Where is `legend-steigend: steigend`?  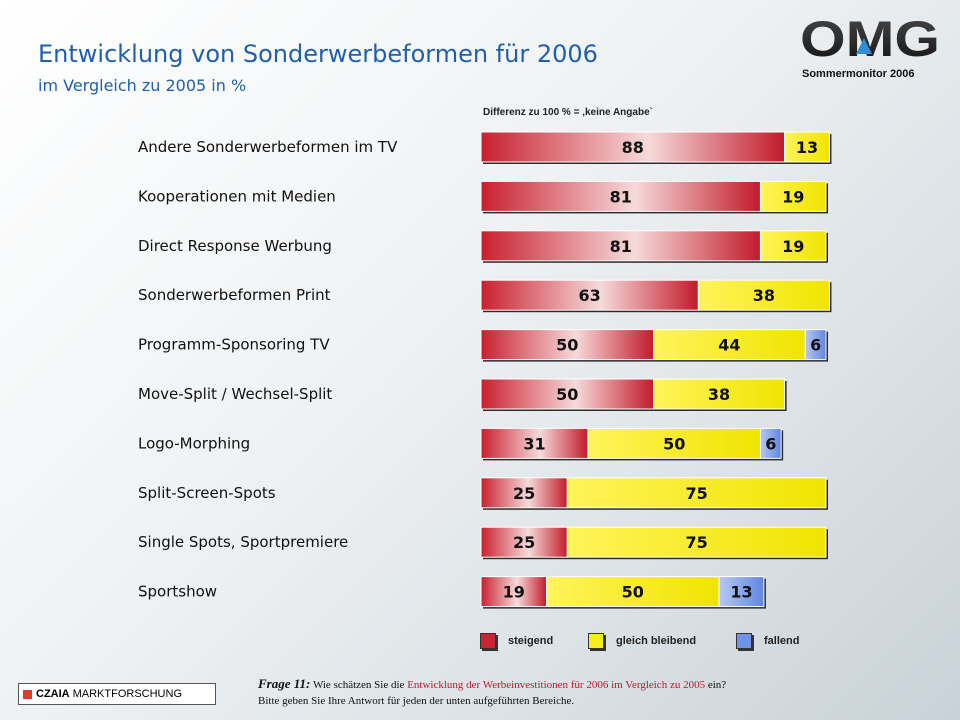 legend-steigend: steigend is located at coordinates (516, 641).